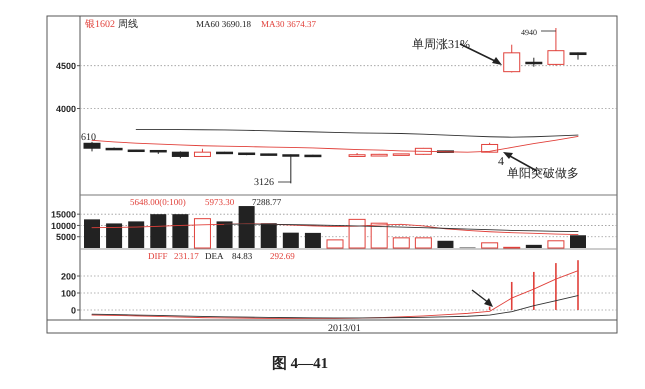 This screenshot has width=645, height=389. What do you see at coordinates (66, 66) in the screenshot?
I see `y-tick-label: 4500` at bounding box center [66, 66].